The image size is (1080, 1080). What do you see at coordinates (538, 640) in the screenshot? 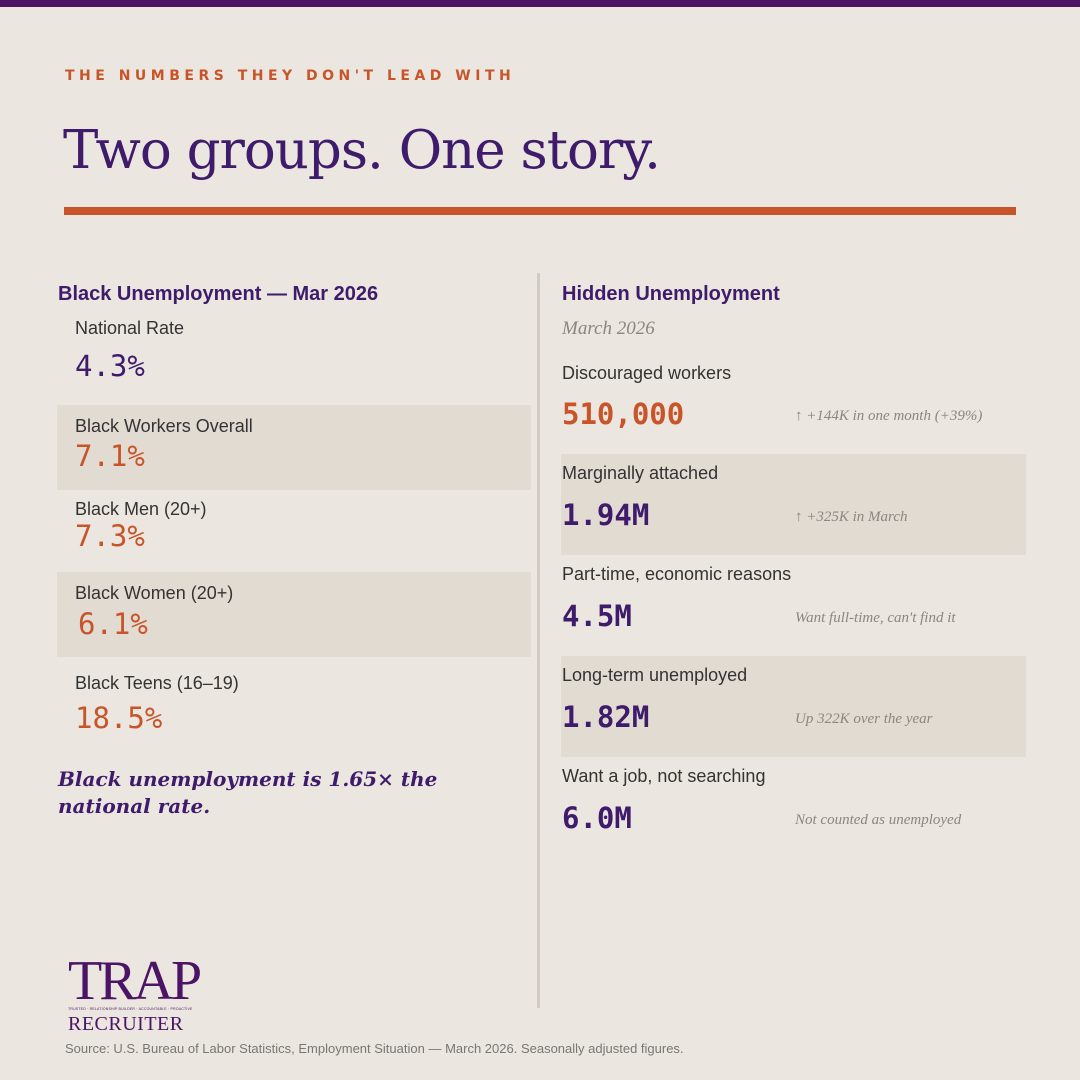
I see `column-divider` at bounding box center [538, 640].